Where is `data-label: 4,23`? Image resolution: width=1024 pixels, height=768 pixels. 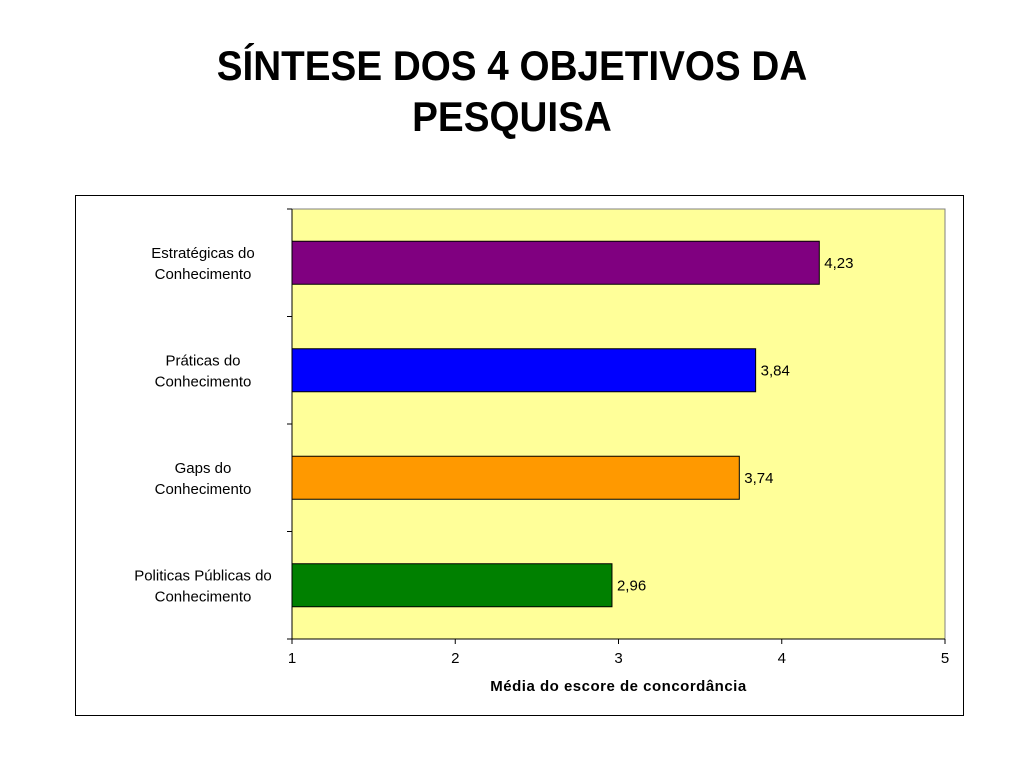 data-label: 4,23 is located at coordinates (838, 263).